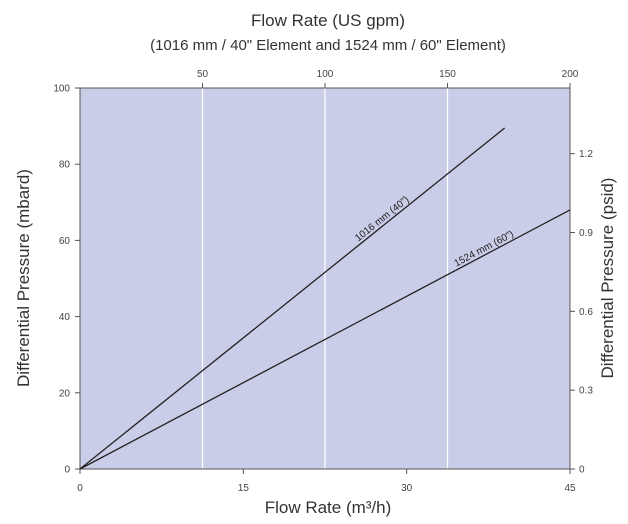 The image size is (628, 524). I want to click on y2-axis-label: Differential Pressure (psid), so click(607, 278).